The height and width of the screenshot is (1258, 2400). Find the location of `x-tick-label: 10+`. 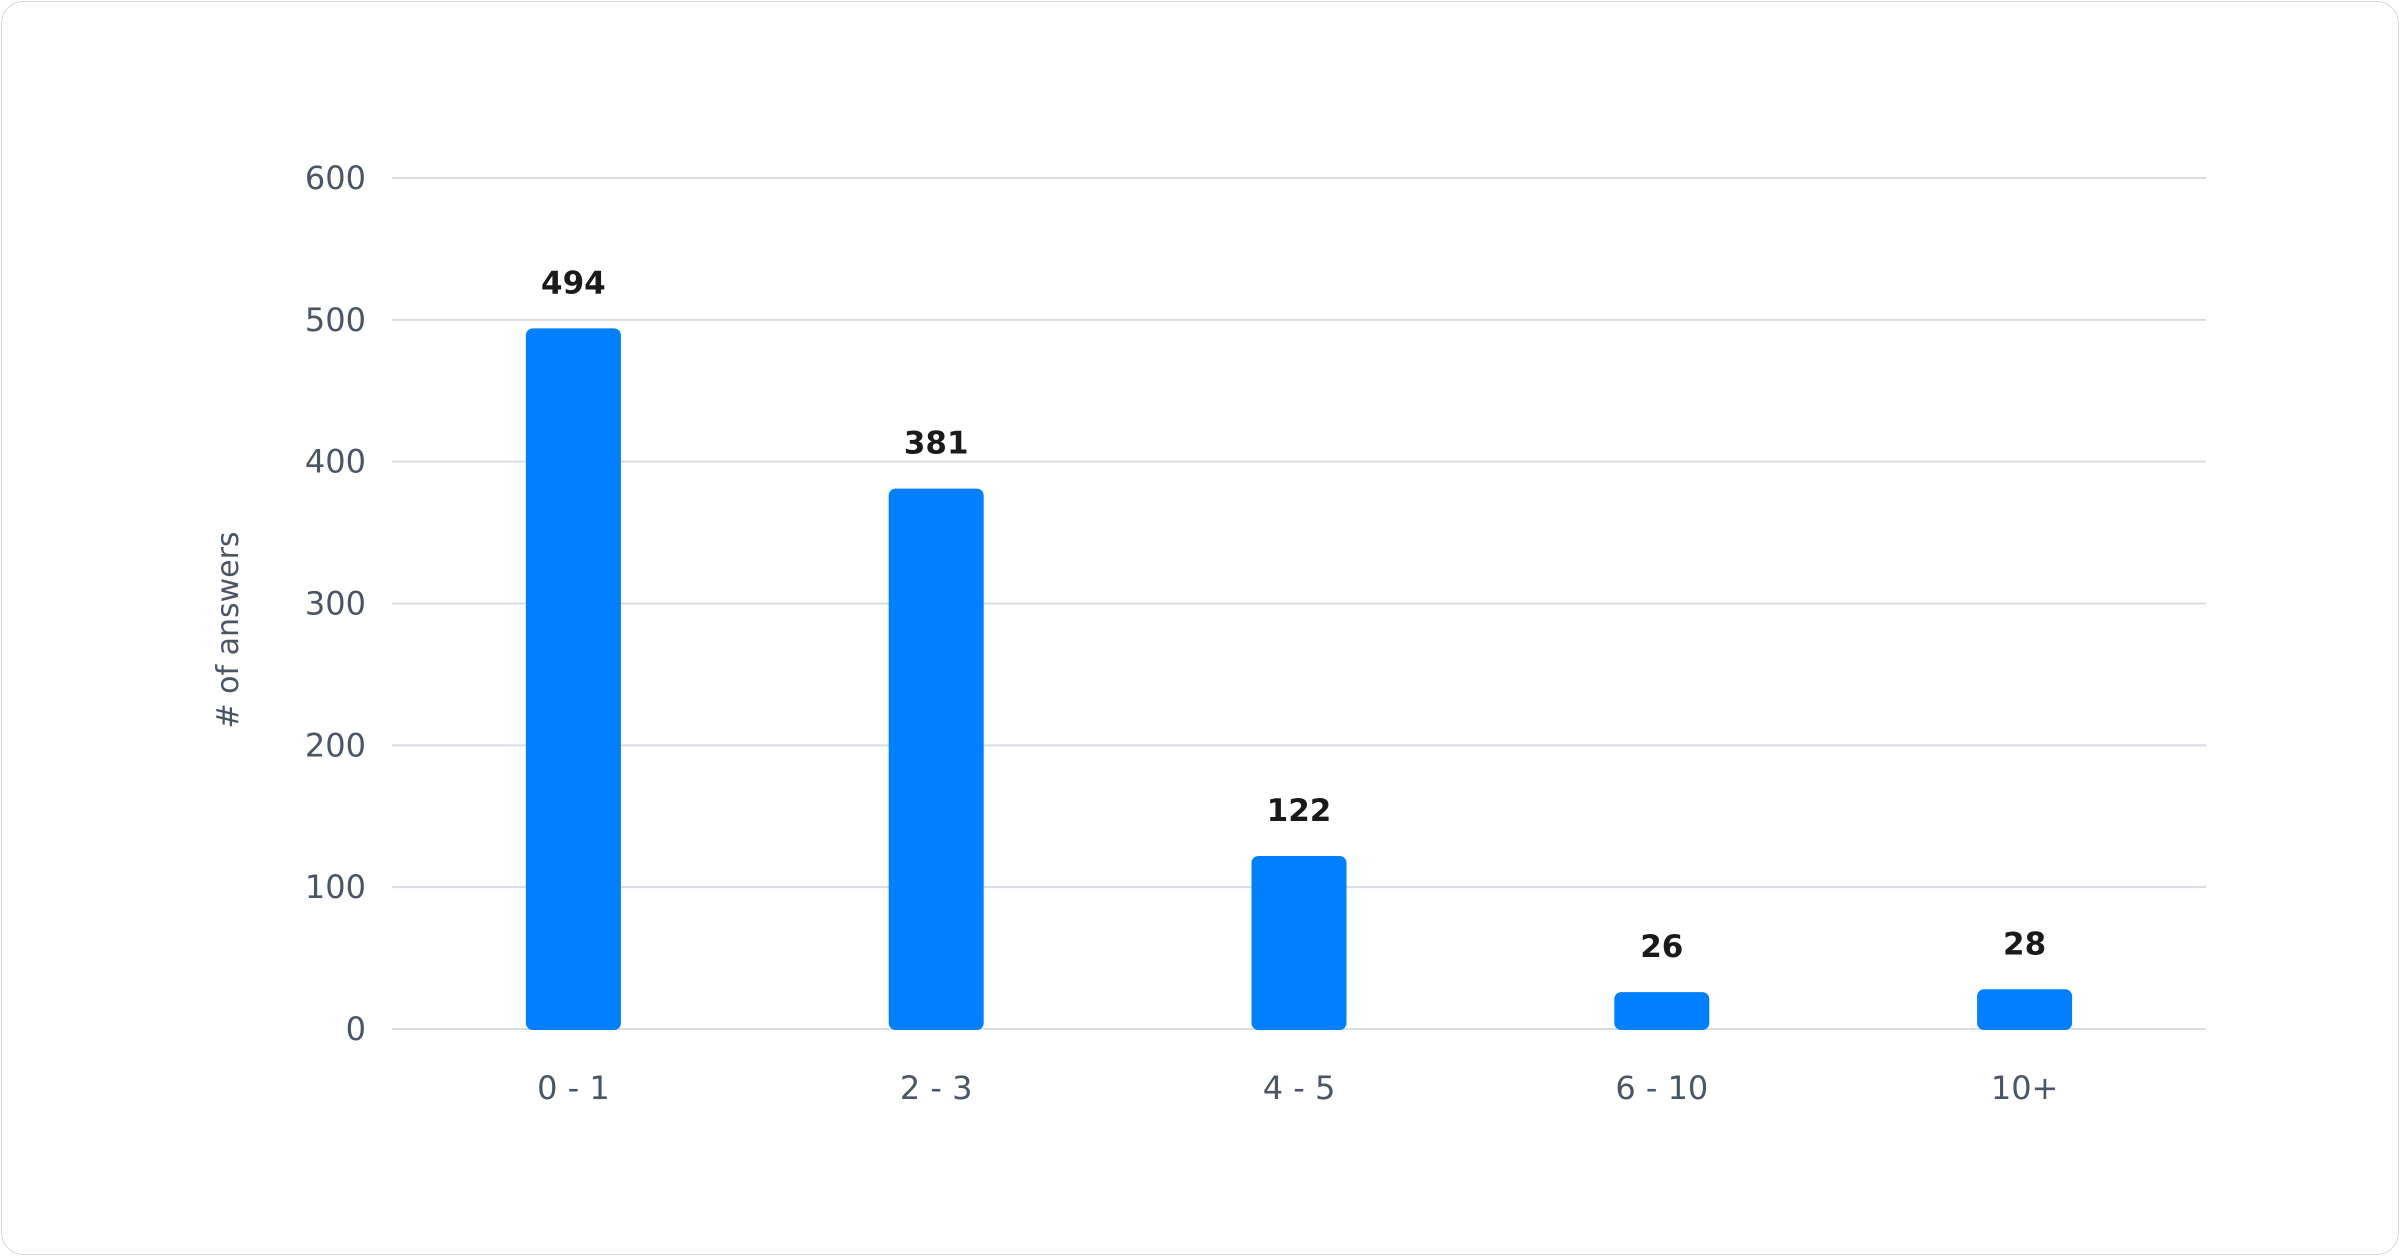

x-tick-label: 10+ is located at coordinates (2025, 1088).